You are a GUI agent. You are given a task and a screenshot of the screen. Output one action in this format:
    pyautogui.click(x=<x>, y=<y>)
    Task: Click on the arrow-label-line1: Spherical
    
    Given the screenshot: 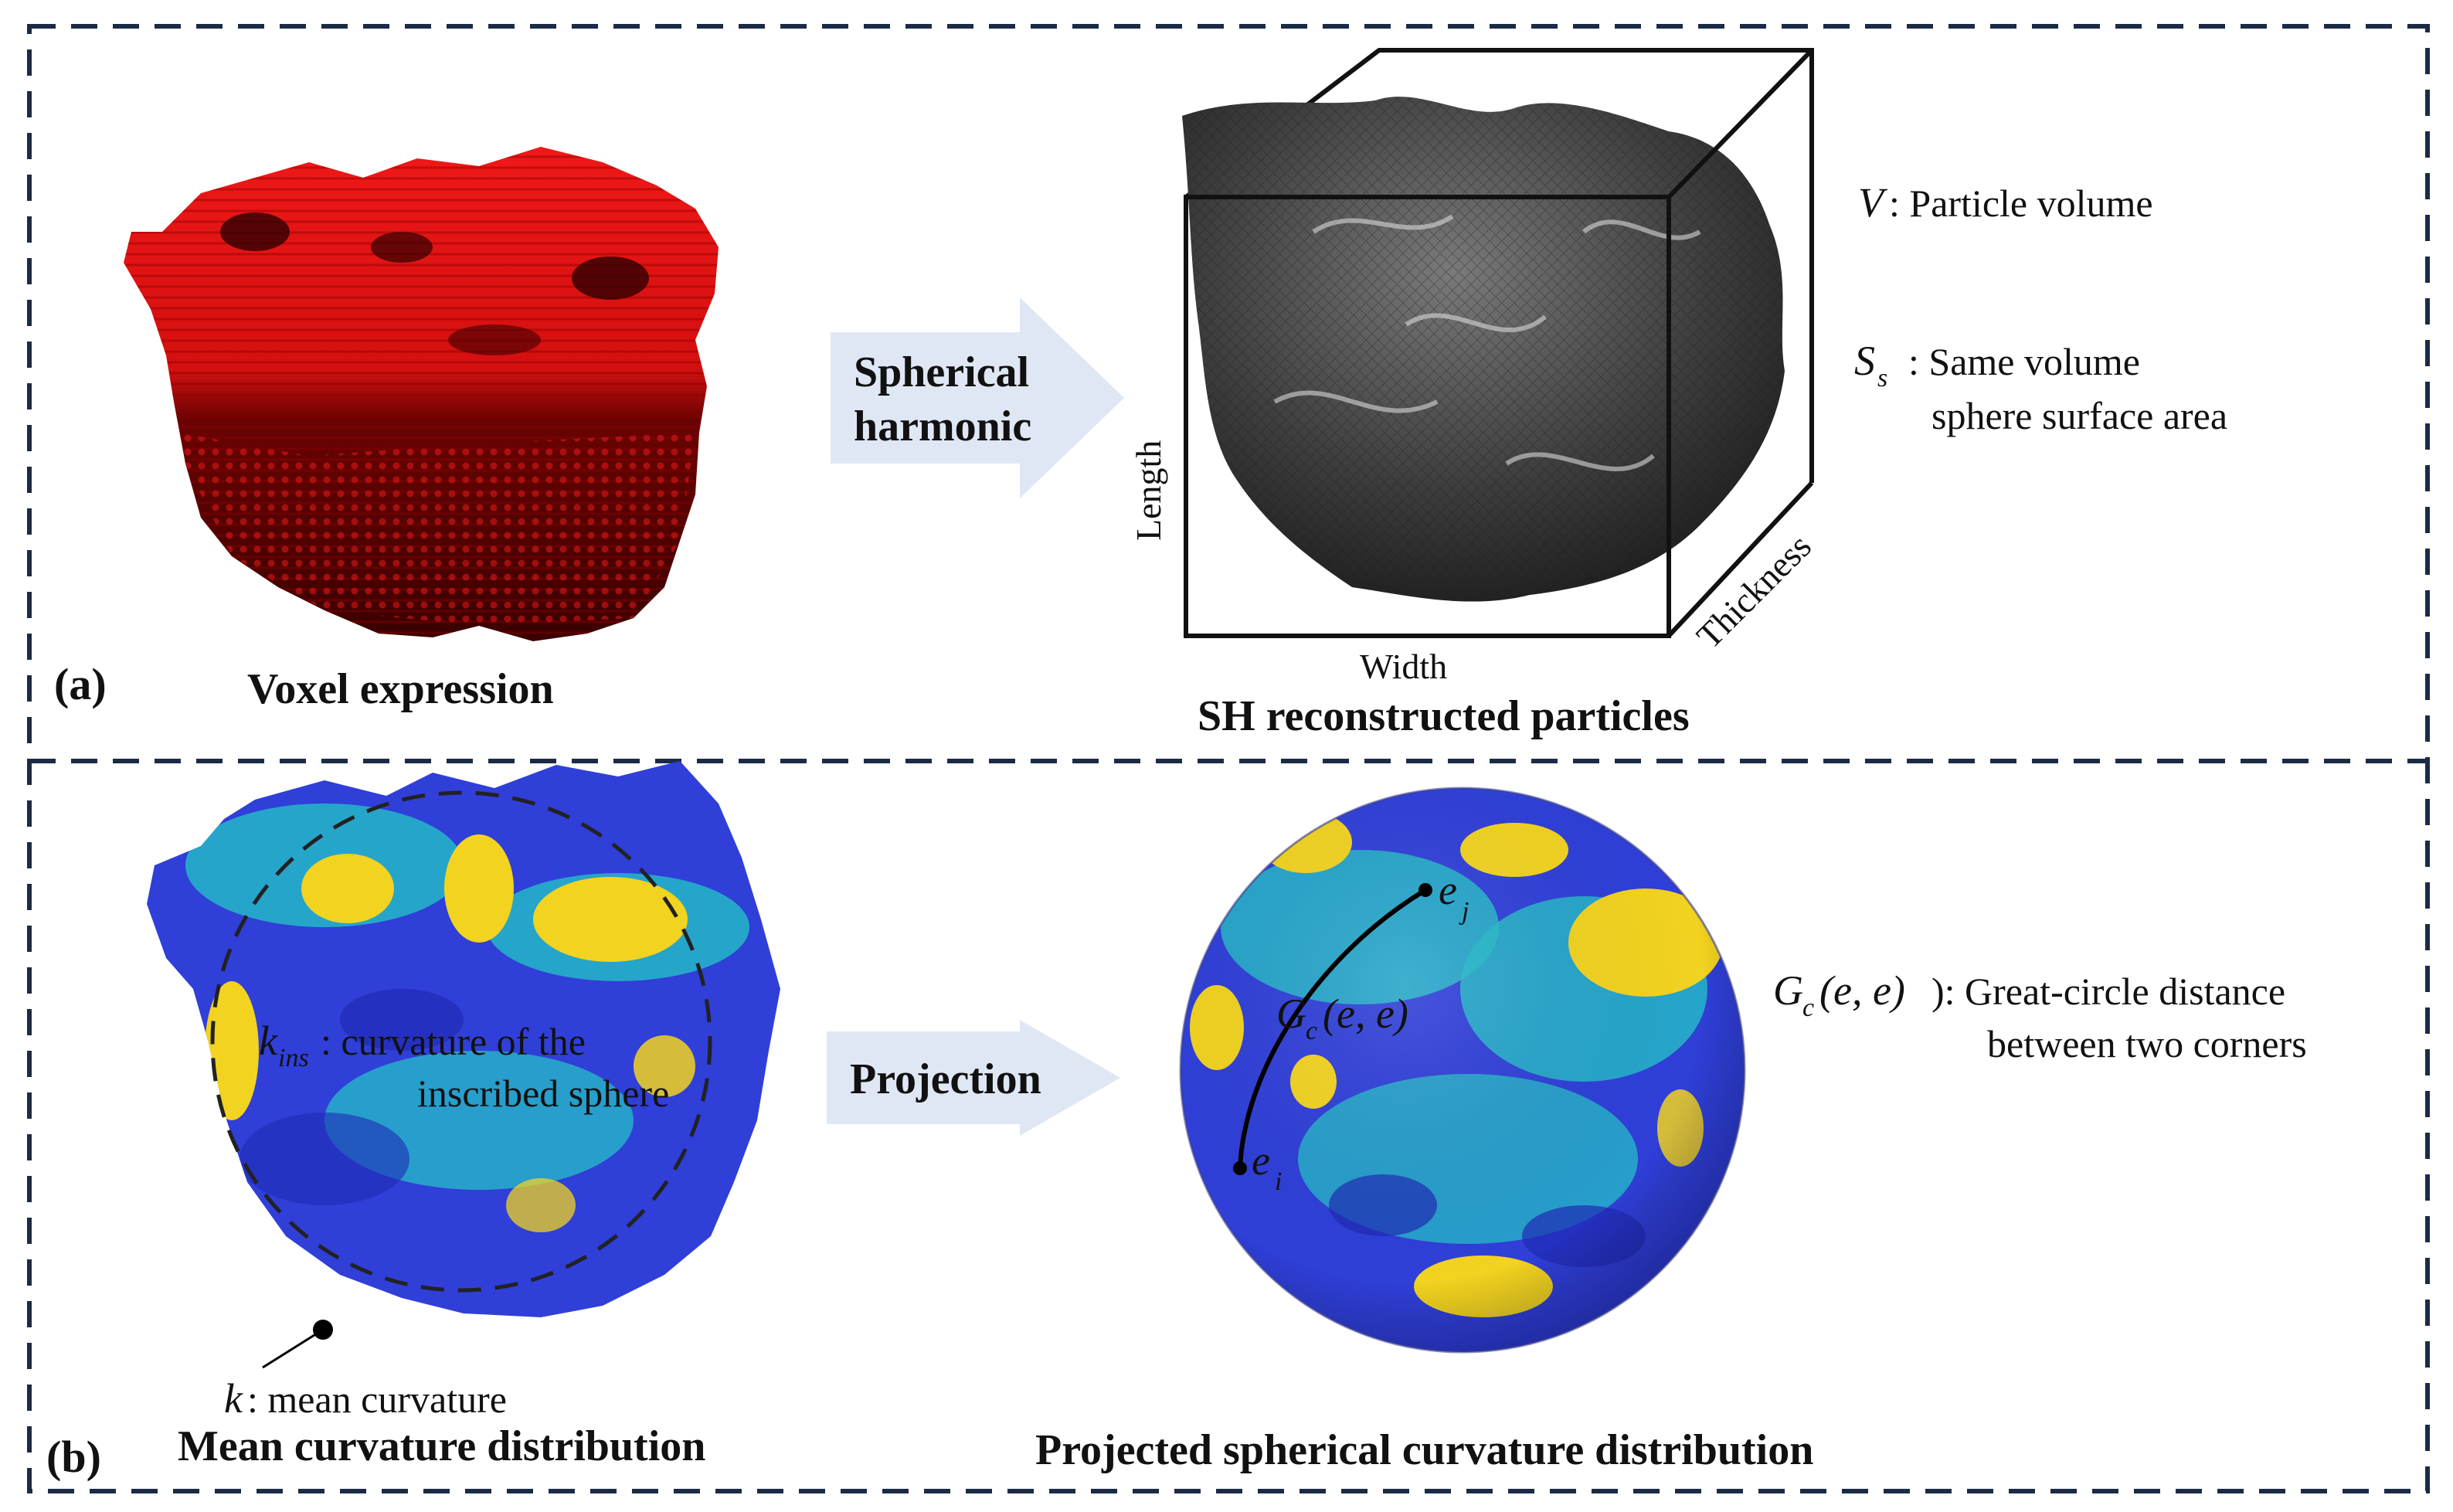 What is the action you would take?
    pyautogui.click(x=941, y=372)
    